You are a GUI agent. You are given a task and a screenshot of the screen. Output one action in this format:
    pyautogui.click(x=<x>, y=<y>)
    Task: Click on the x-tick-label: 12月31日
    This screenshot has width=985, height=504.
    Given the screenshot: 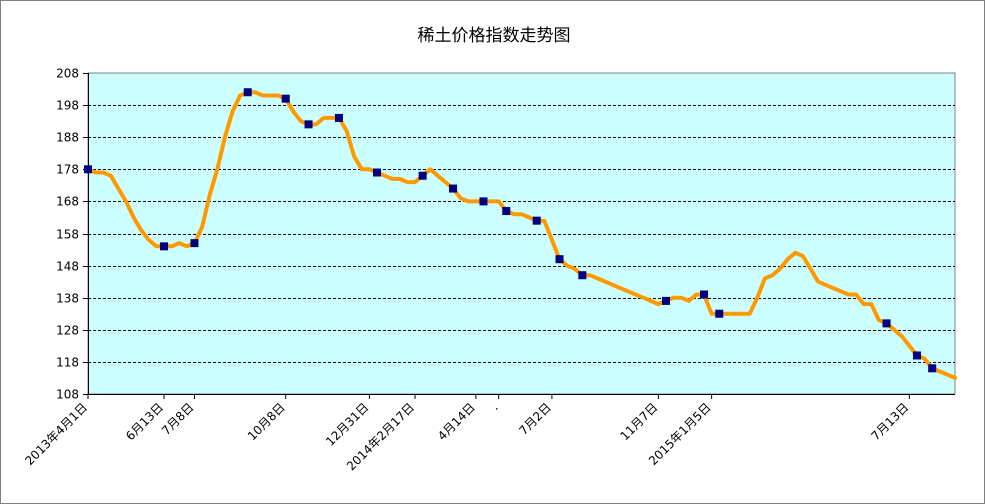 What is the action you would take?
    pyautogui.click(x=347, y=424)
    